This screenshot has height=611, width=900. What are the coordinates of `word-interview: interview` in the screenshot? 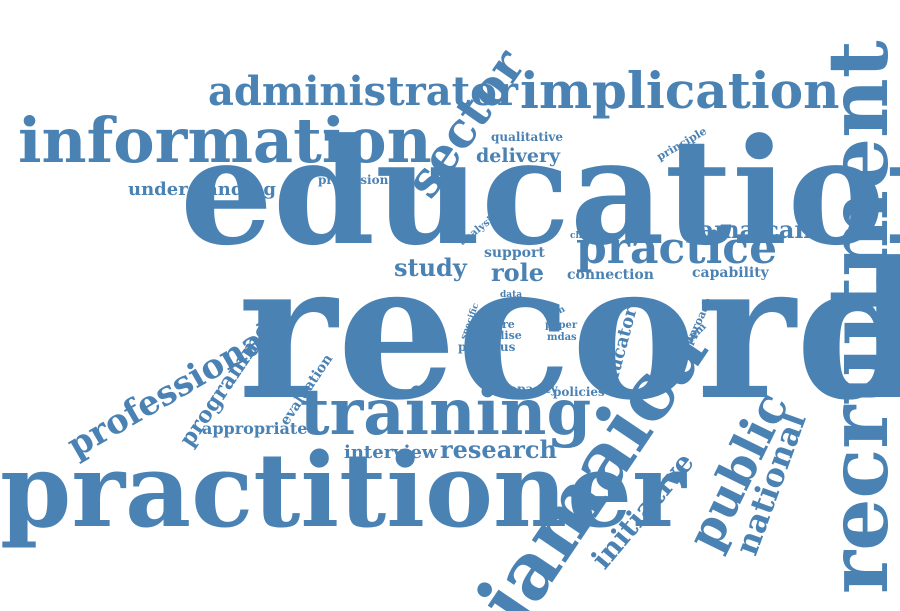 It's located at (391, 452).